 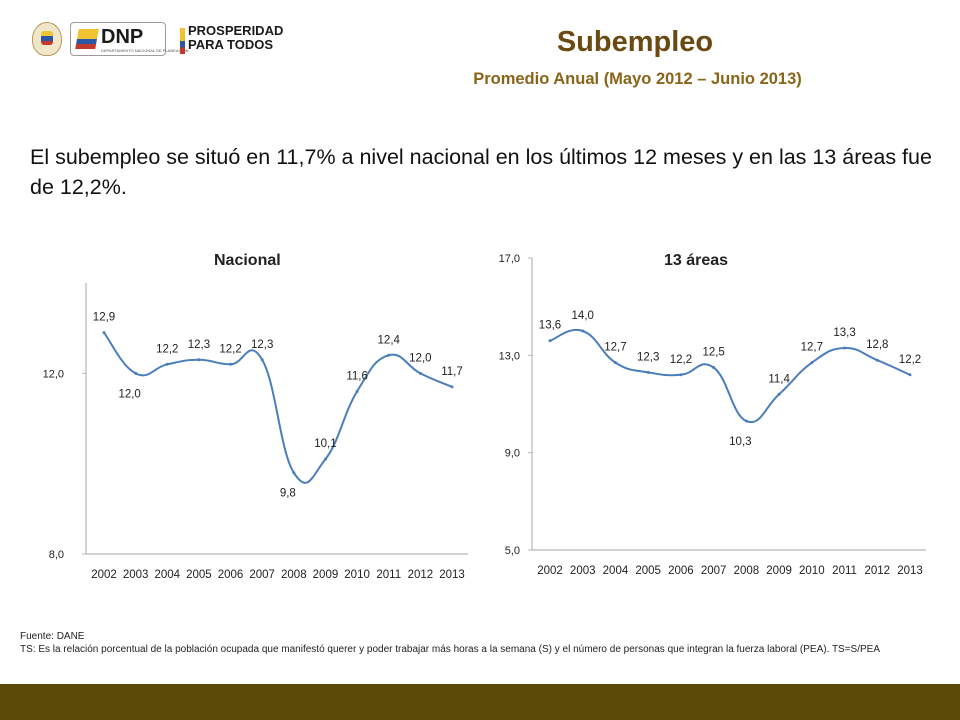 I want to click on chart1-y-tick-label: 8,0, so click(x=56, y=555).